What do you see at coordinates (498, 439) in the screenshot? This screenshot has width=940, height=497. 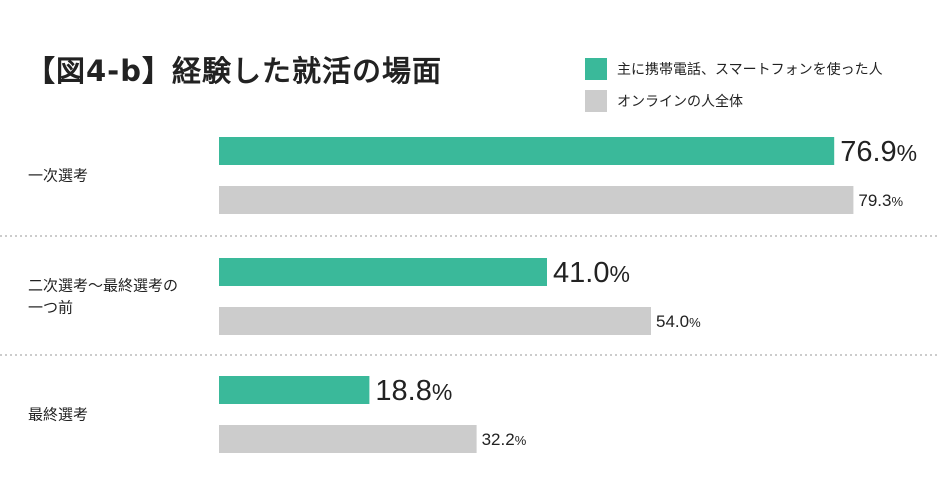 I see `value-number: 32.2` at bounding box center [498, 439].